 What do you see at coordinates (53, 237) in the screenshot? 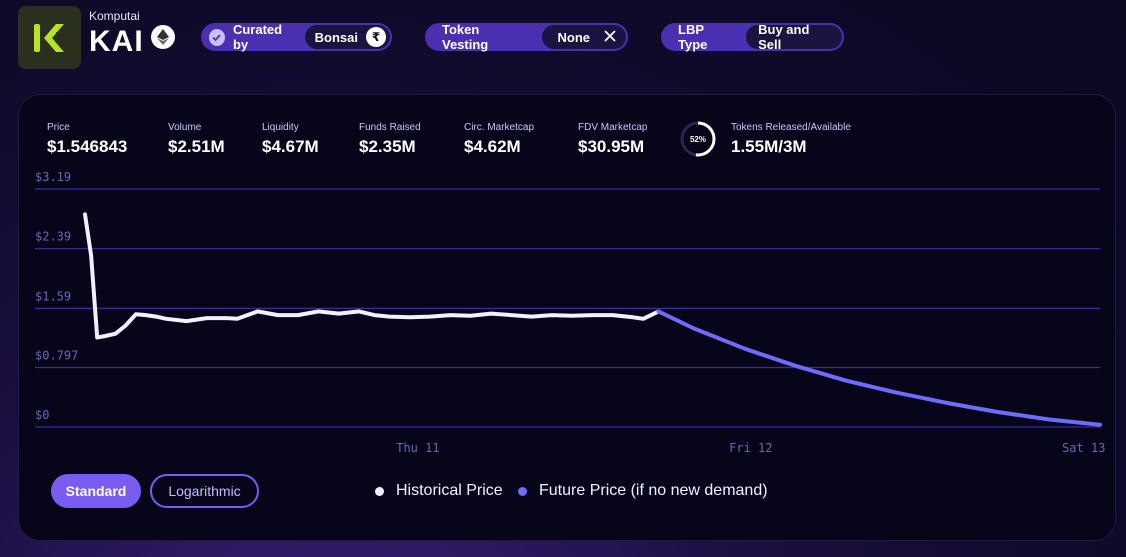
I see `y-tick-label: $2.39` at bounding box center [53, 237].